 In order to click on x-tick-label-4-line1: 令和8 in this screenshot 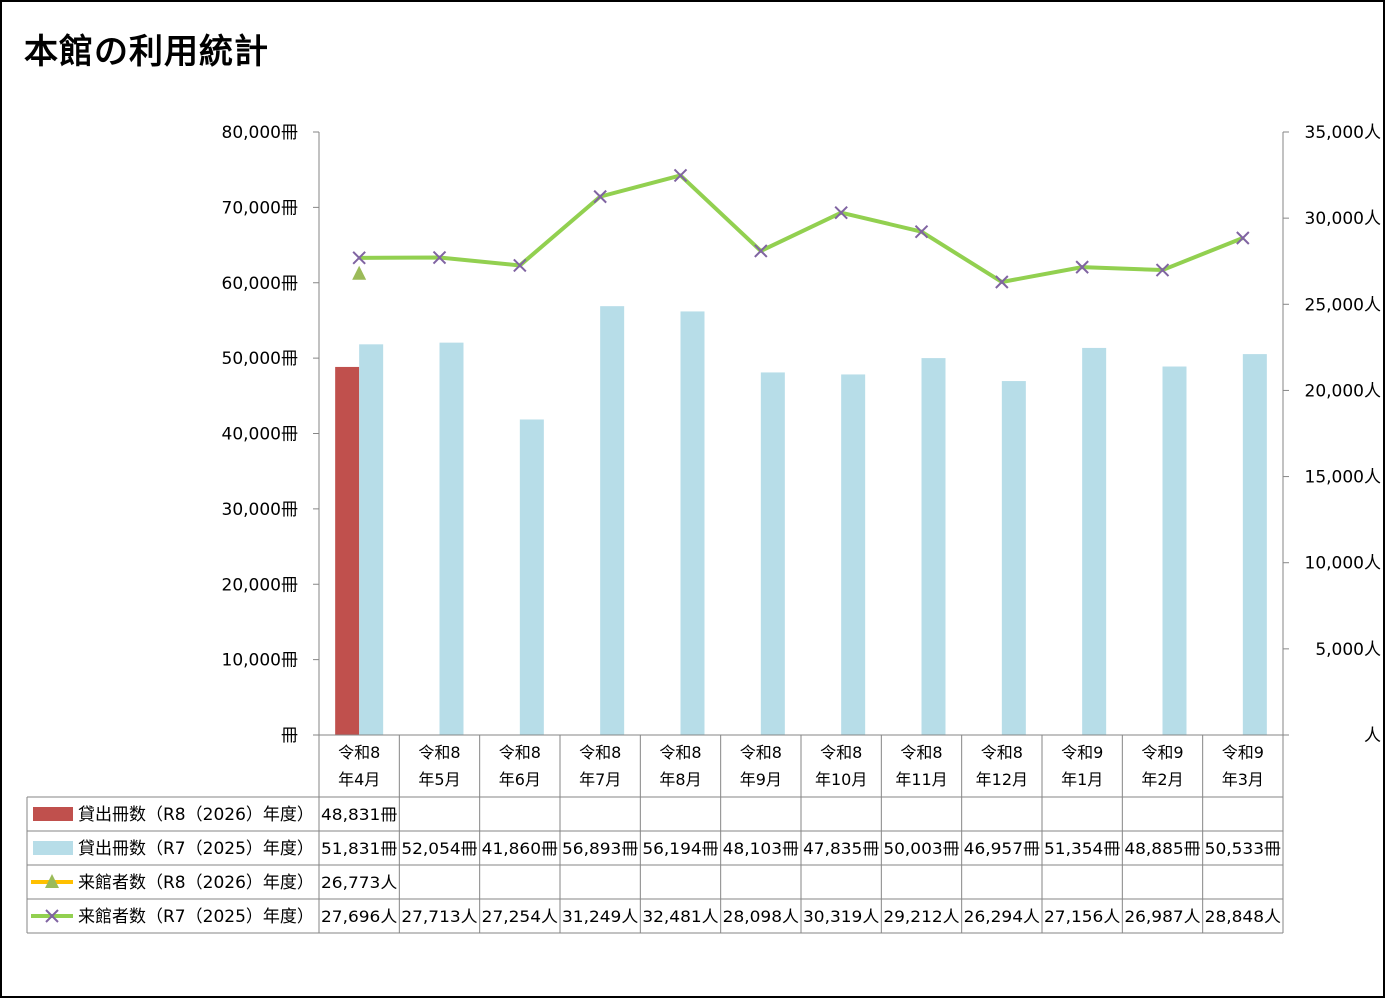, I will do `click(680, 752)`.